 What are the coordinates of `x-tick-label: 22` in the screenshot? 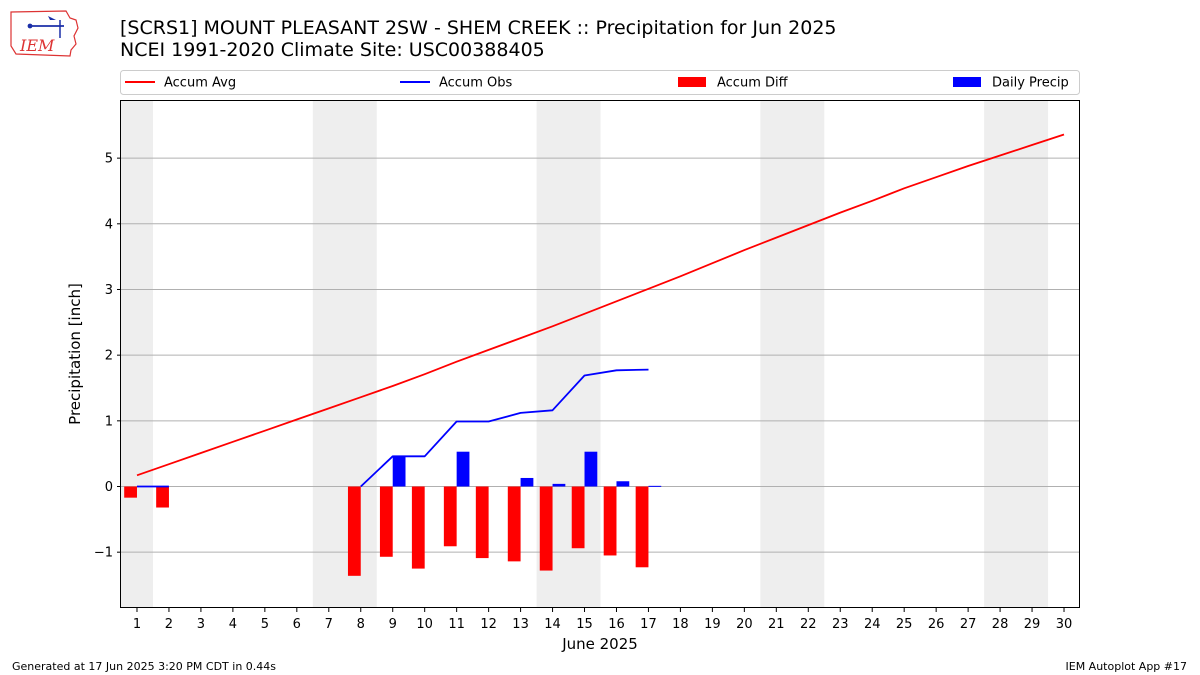 It's located at (808, 624).